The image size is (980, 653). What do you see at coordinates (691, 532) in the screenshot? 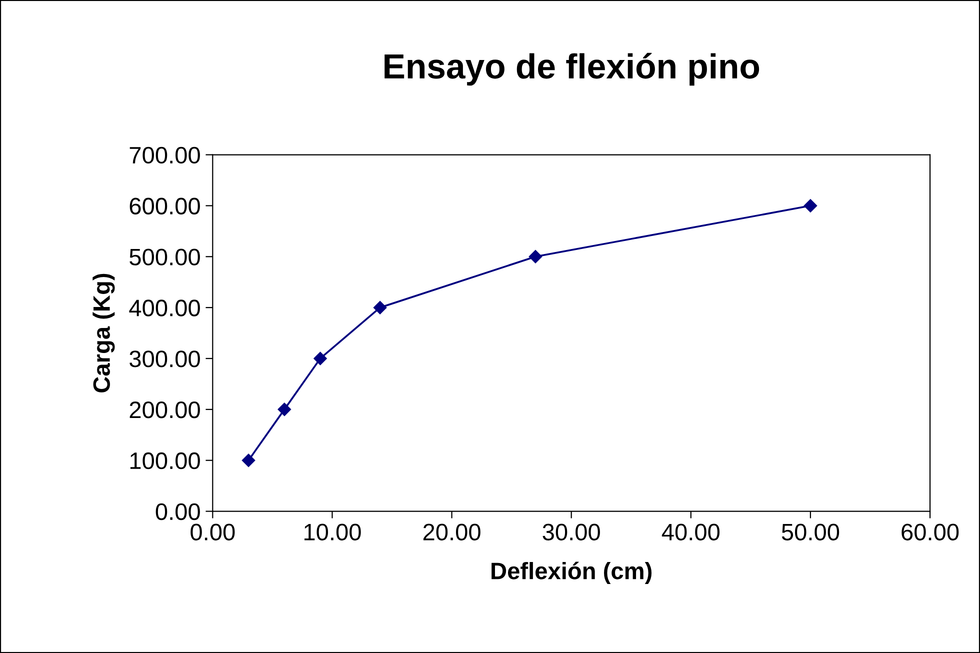
I see `x-tick-label: 40.00` at bounding box center [691, 532].